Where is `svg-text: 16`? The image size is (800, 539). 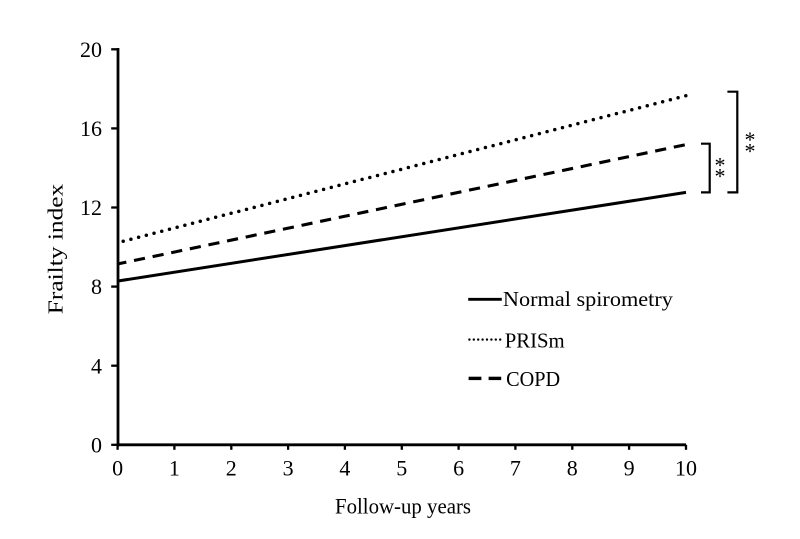
svg-text: 16 is located at coordinates (91, 128).